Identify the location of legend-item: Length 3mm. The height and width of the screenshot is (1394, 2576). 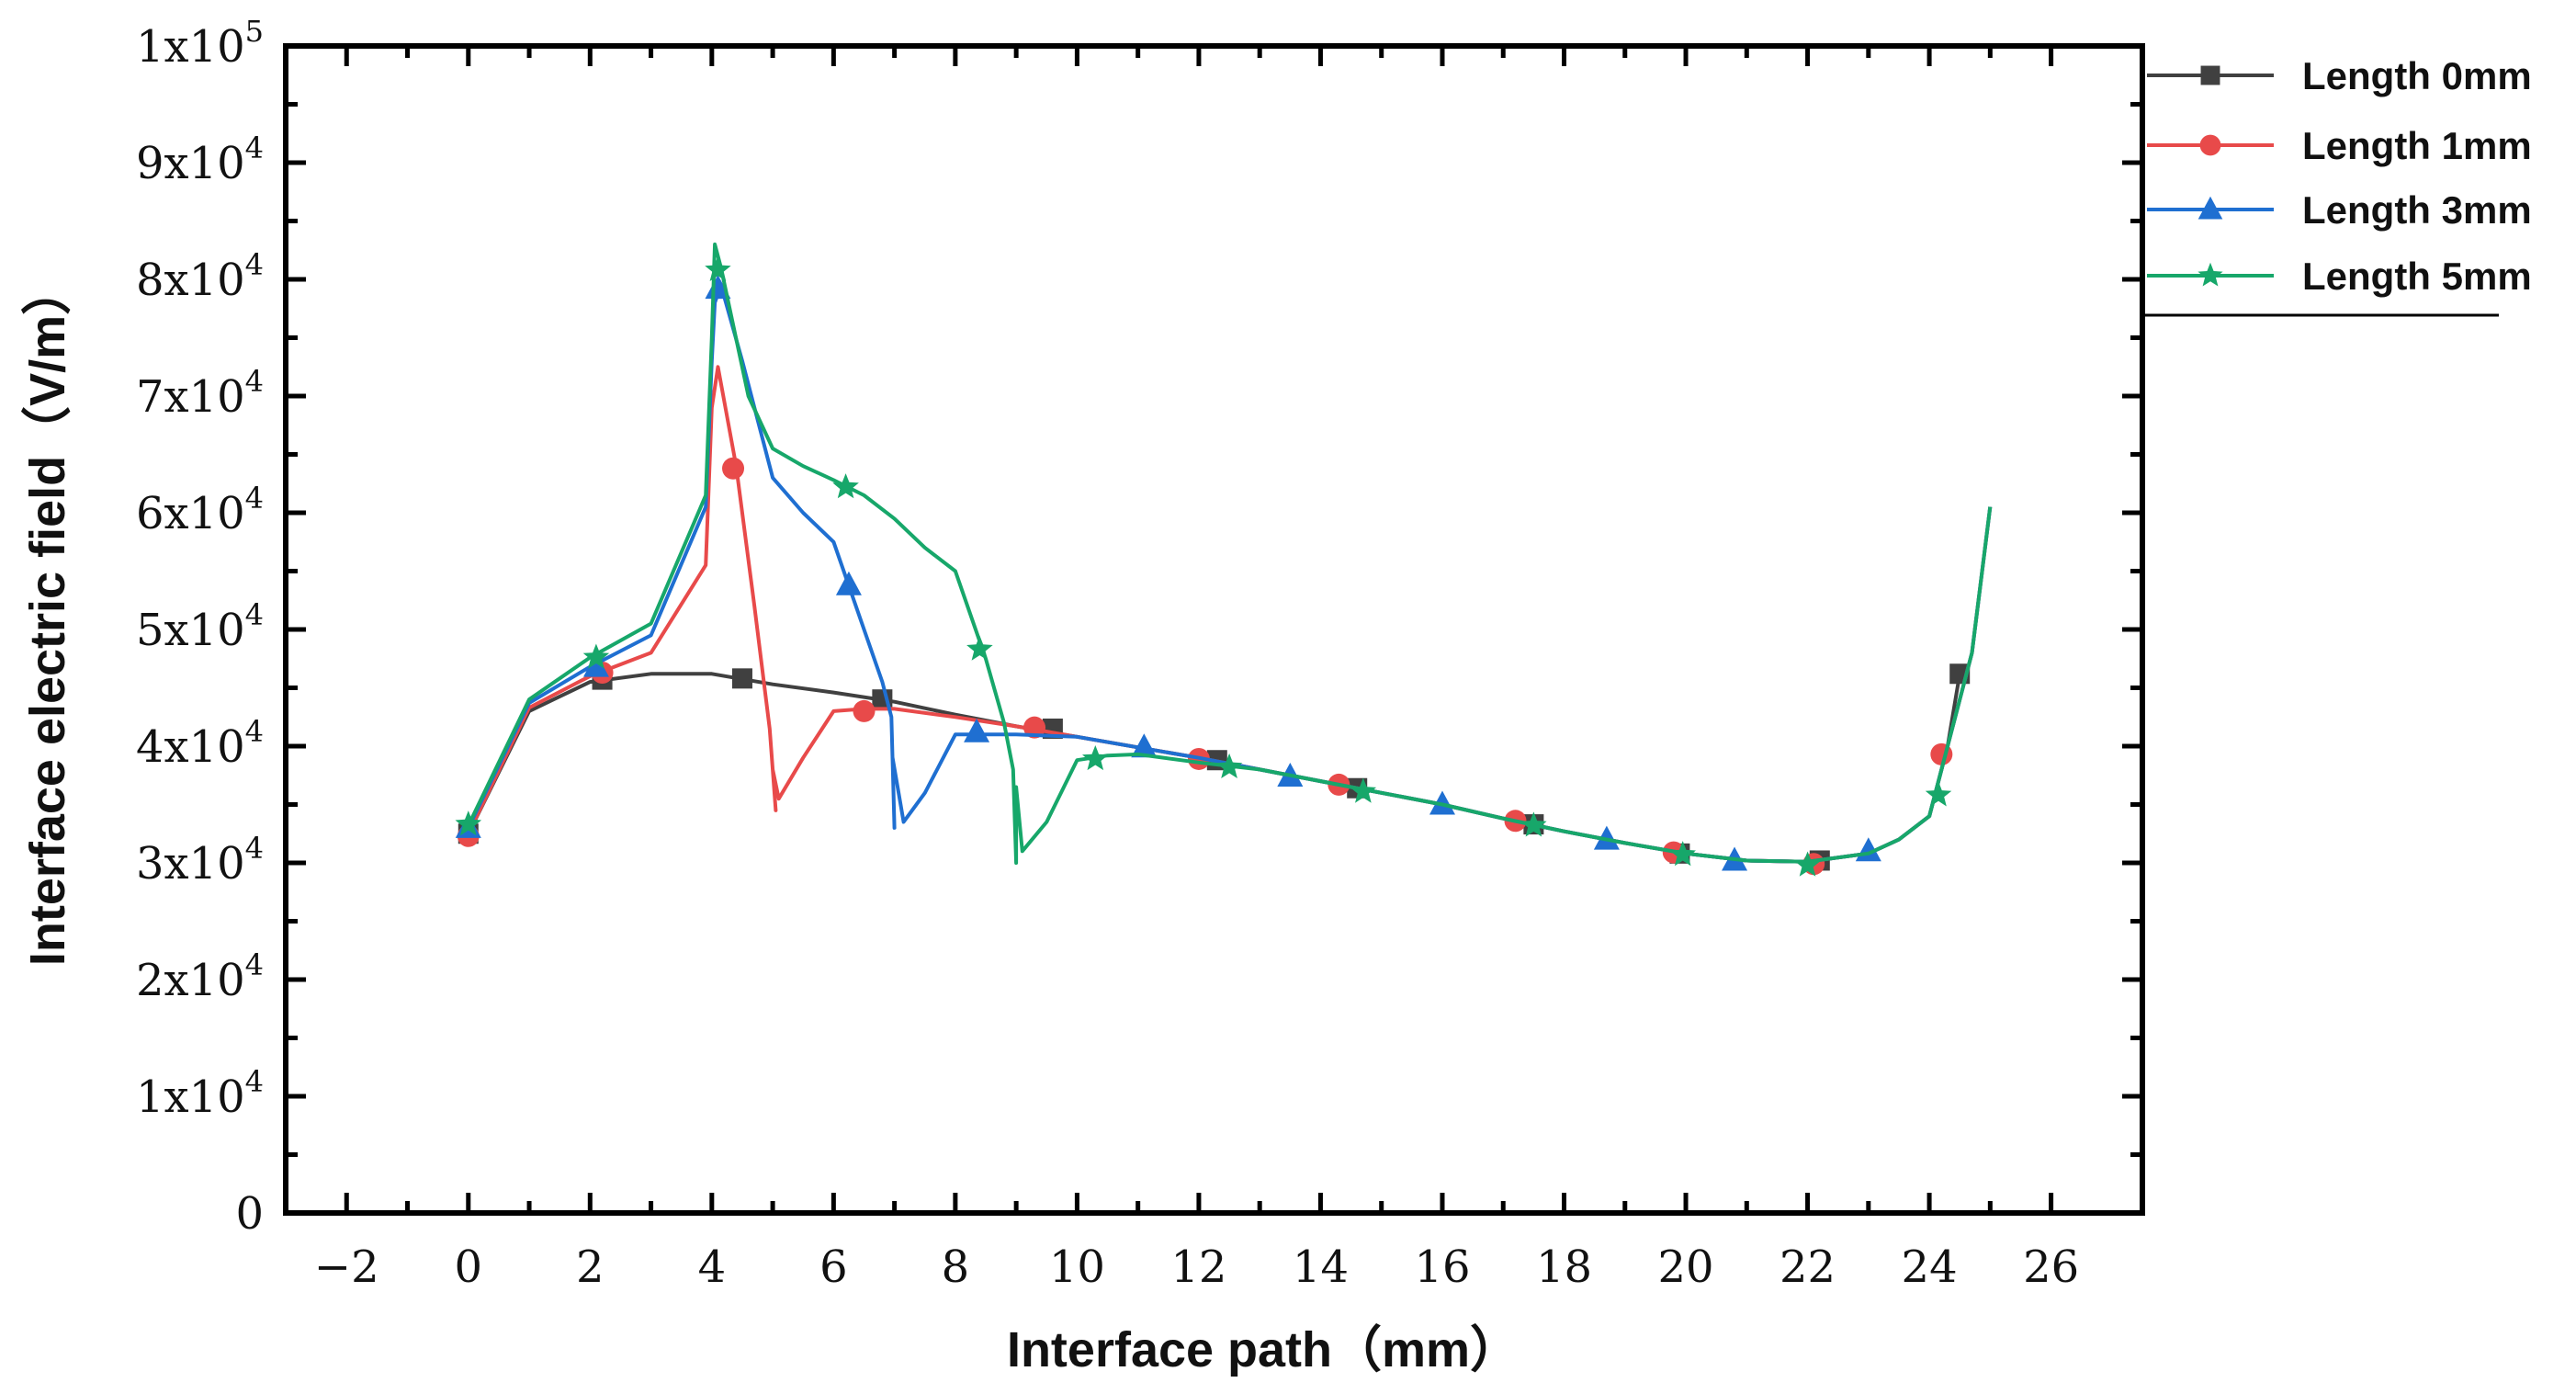
(2339, 210).